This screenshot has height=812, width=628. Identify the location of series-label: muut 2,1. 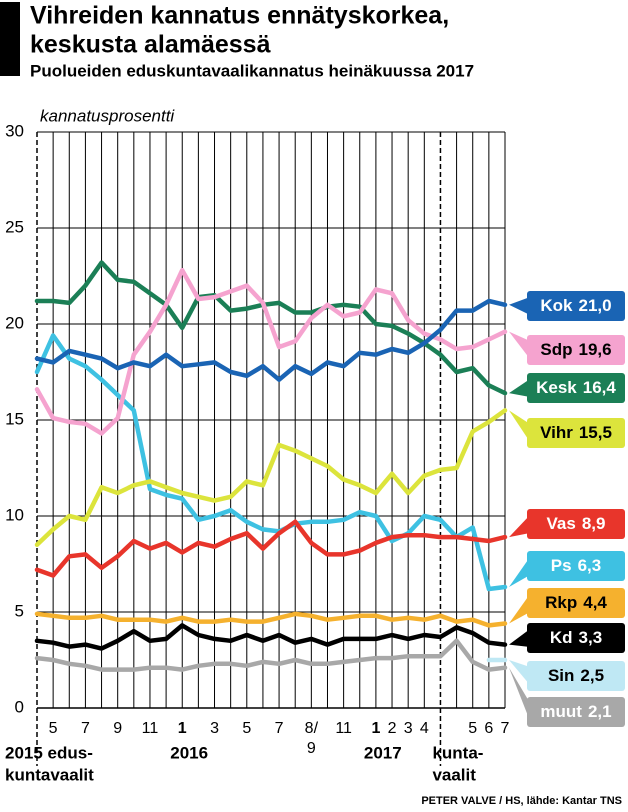
(575, 711).